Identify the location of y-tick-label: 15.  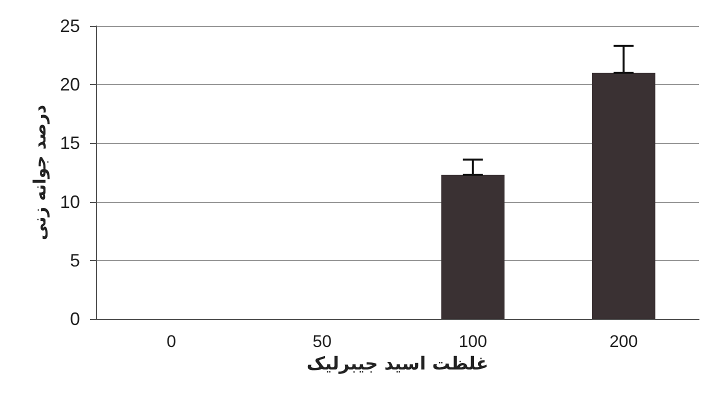
(70, 143).